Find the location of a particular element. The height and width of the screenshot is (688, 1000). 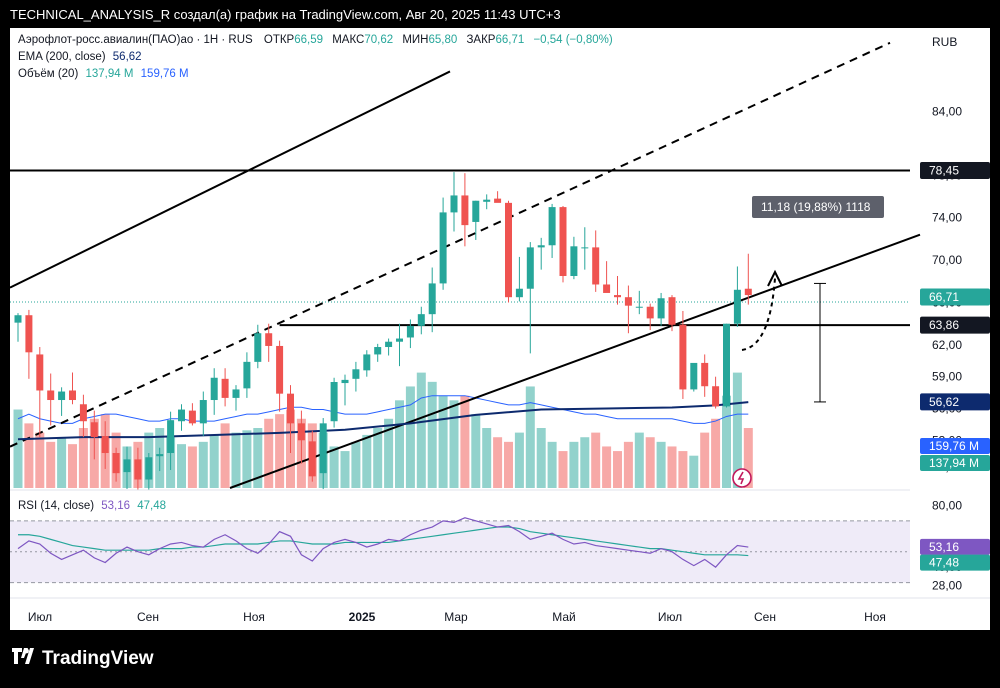

time-axis: Июл Сен Ноя 2025 Мар Май Июл Сен Ноя is located at coordinates (500, 610).